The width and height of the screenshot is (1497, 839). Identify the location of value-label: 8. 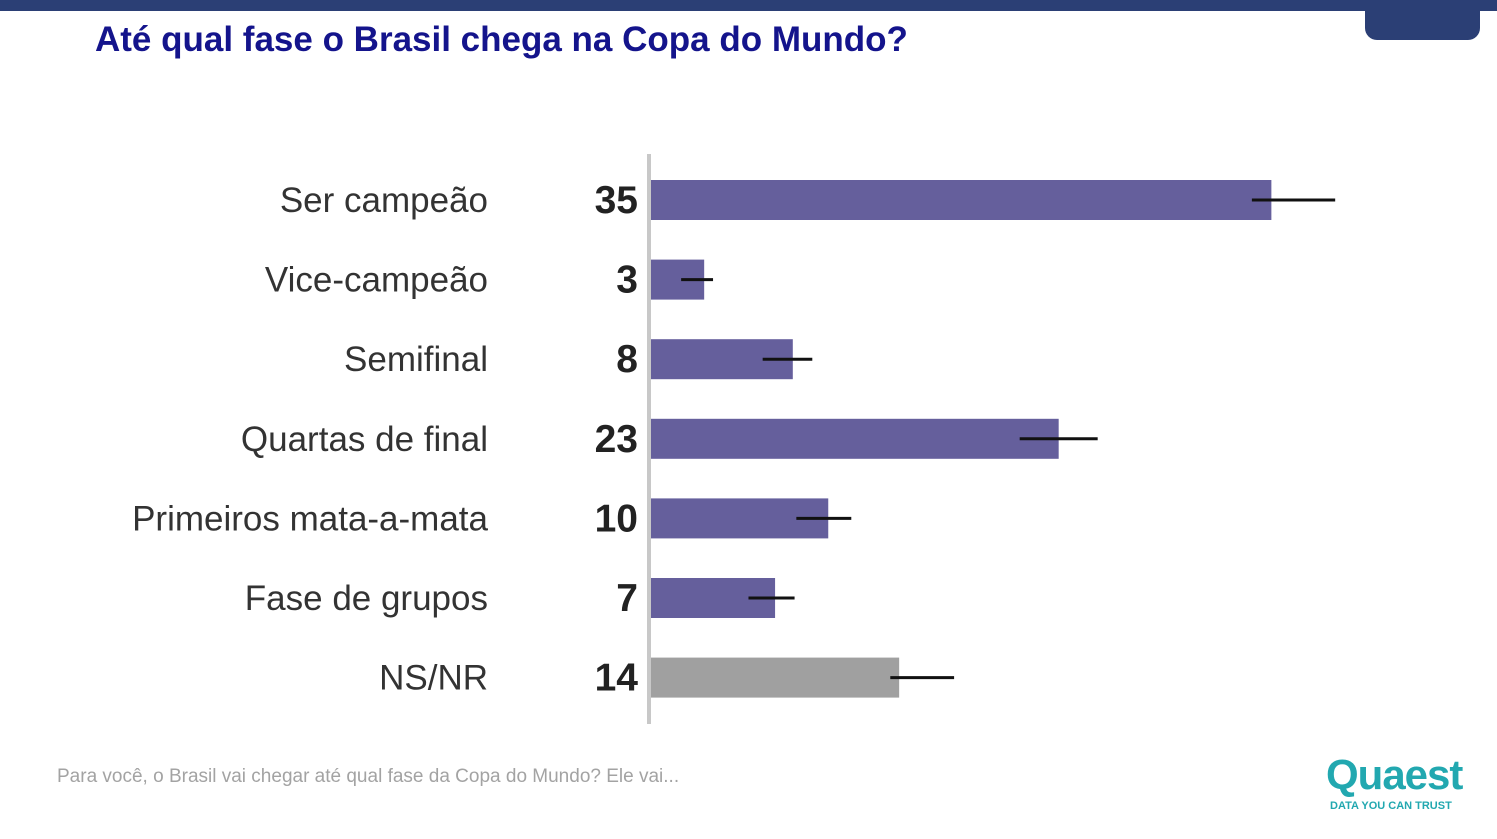
(627, 359).